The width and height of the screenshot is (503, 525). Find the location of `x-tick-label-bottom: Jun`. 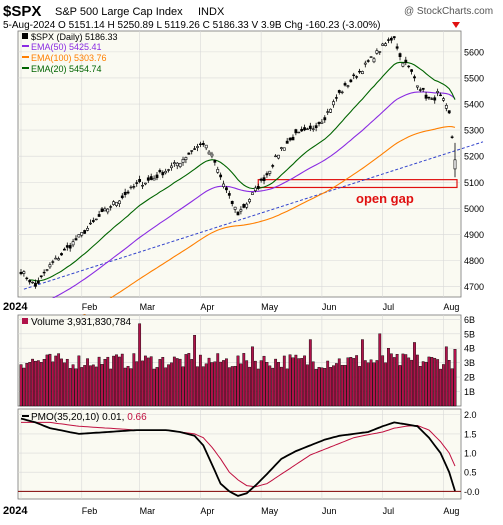

x-tick-label-bottom: Jun is located at coordinates (329, 511).